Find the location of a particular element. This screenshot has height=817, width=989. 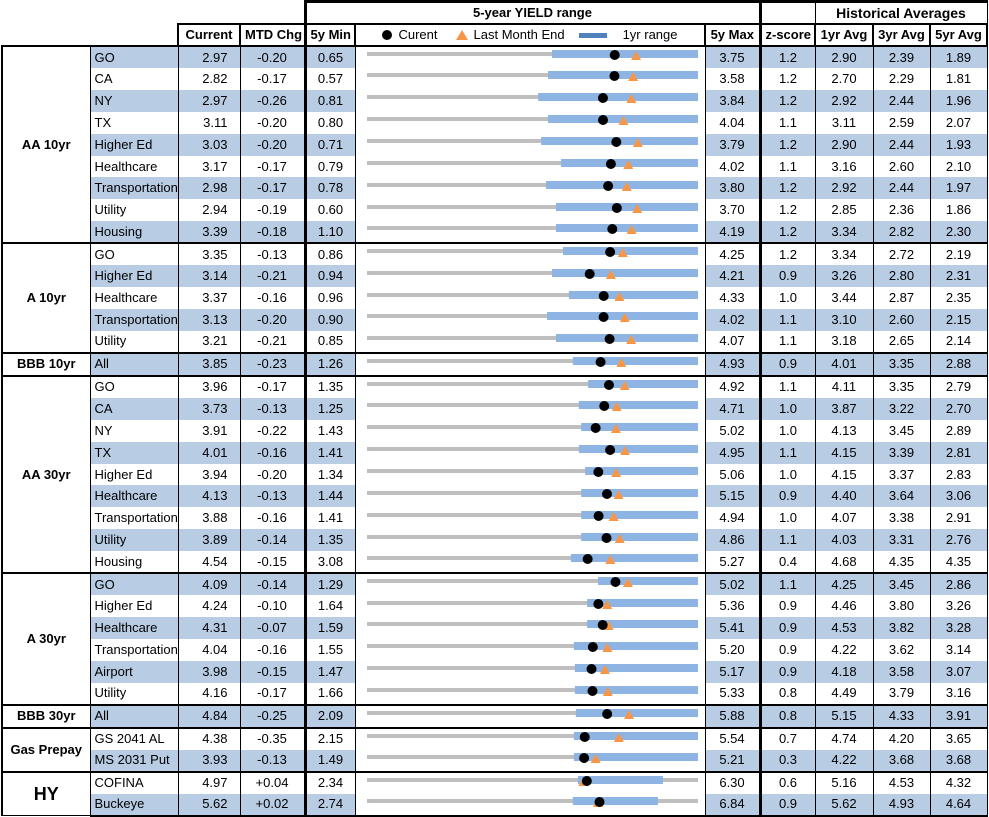

row-name: Transportation is located at coordinates (134, 188).